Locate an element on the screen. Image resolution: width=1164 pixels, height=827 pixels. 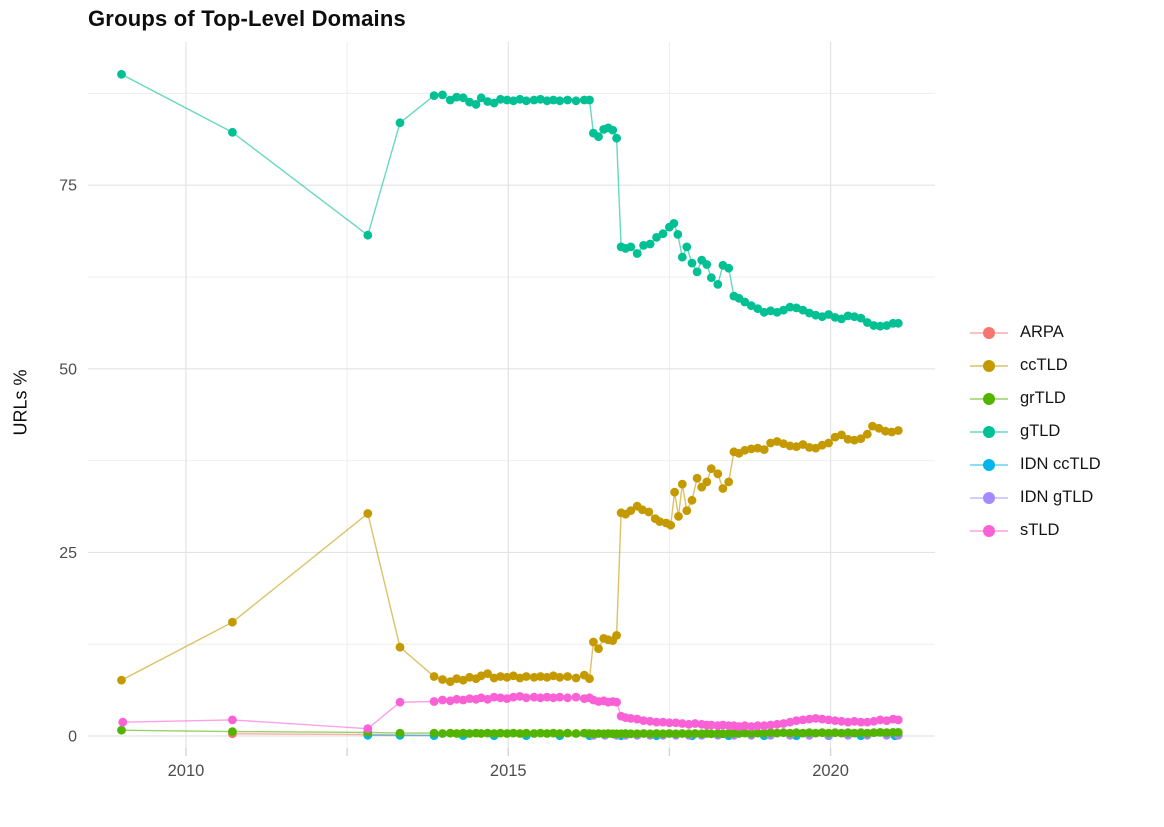
legend: ARPA ccTLD grTLD gTLD IDN ccTLD IDN gTLD sTLD is located at coordinates (1035, 431).